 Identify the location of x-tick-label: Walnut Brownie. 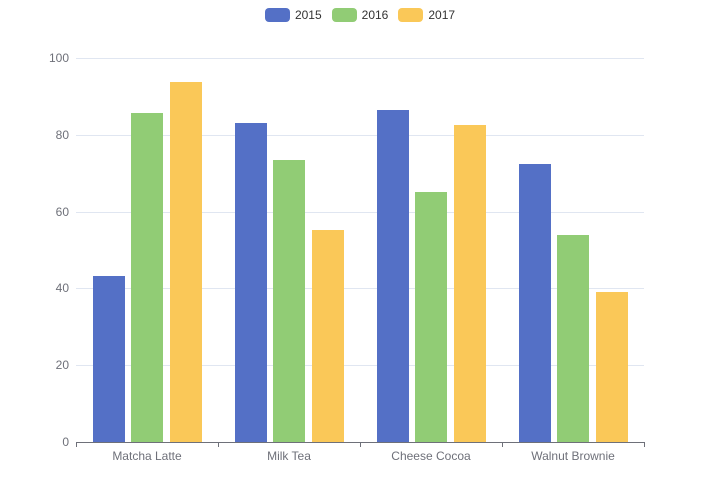
(573, 456).